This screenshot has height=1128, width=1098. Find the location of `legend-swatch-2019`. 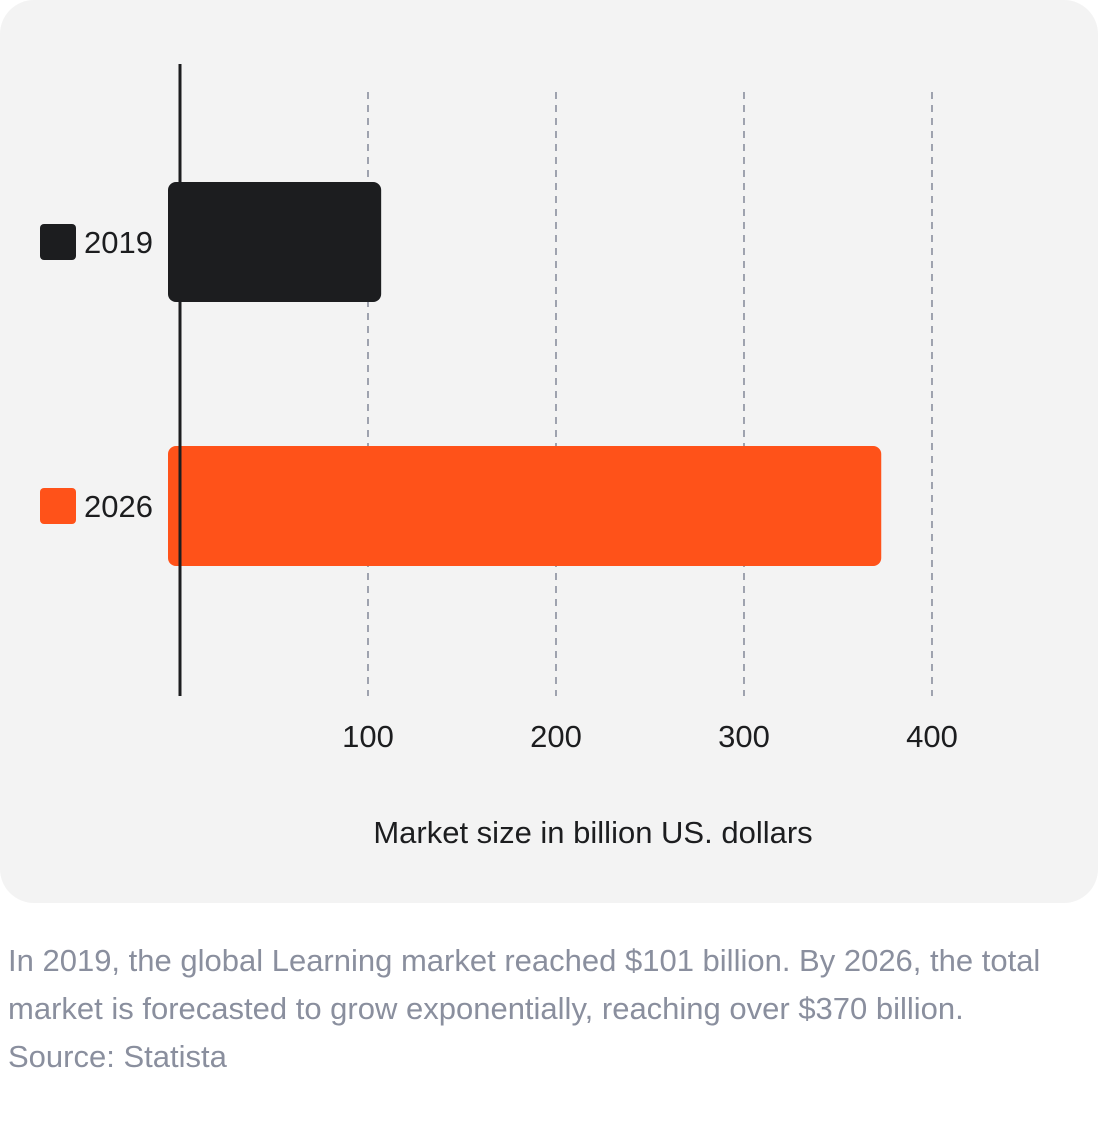

legend-swatch-2019 is located at coordinates (58, 242).